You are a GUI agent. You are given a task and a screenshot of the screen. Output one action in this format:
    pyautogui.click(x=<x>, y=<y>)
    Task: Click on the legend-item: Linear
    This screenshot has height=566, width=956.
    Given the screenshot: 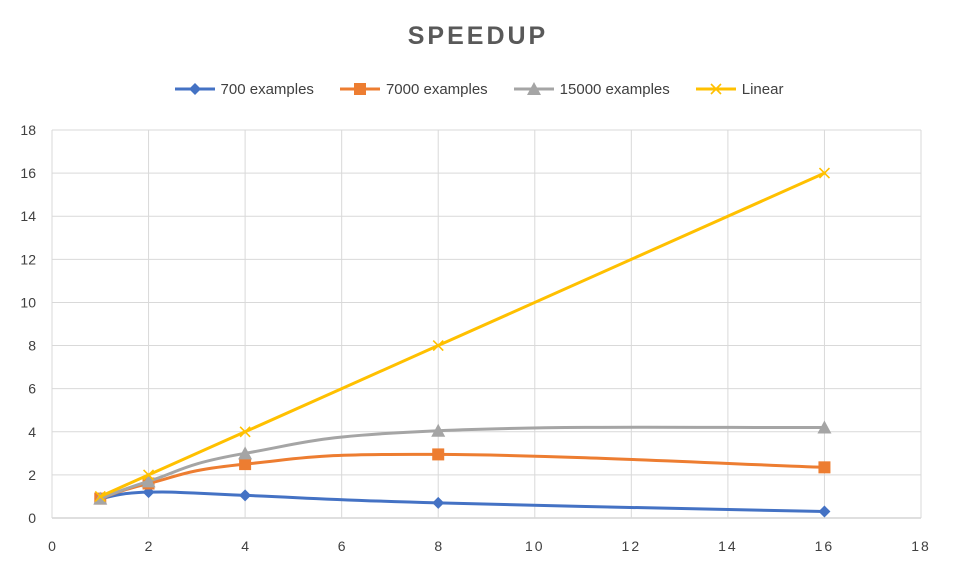 What is the action you would take?
    pyautogui.click(x=739, y=89)
    